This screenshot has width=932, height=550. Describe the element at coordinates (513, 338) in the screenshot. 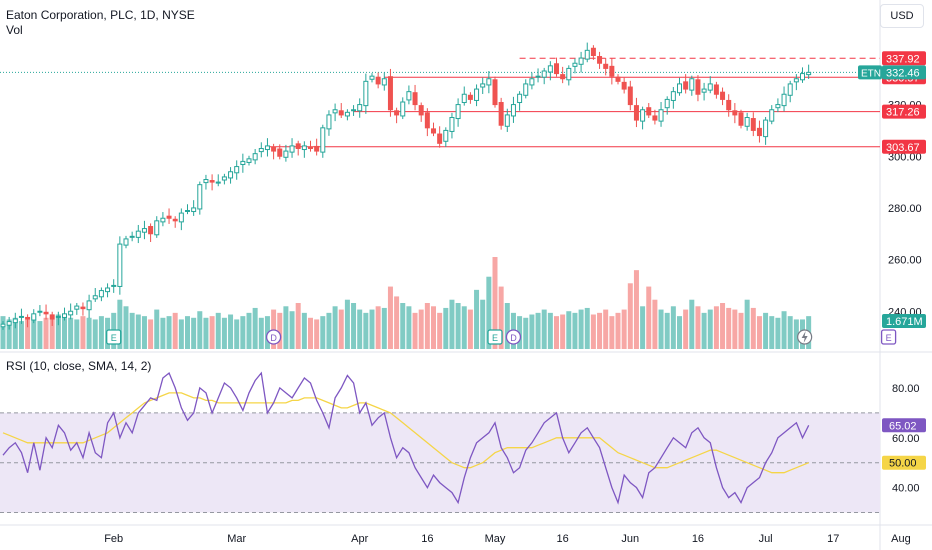

I see `marker-label-3: D` at that location.